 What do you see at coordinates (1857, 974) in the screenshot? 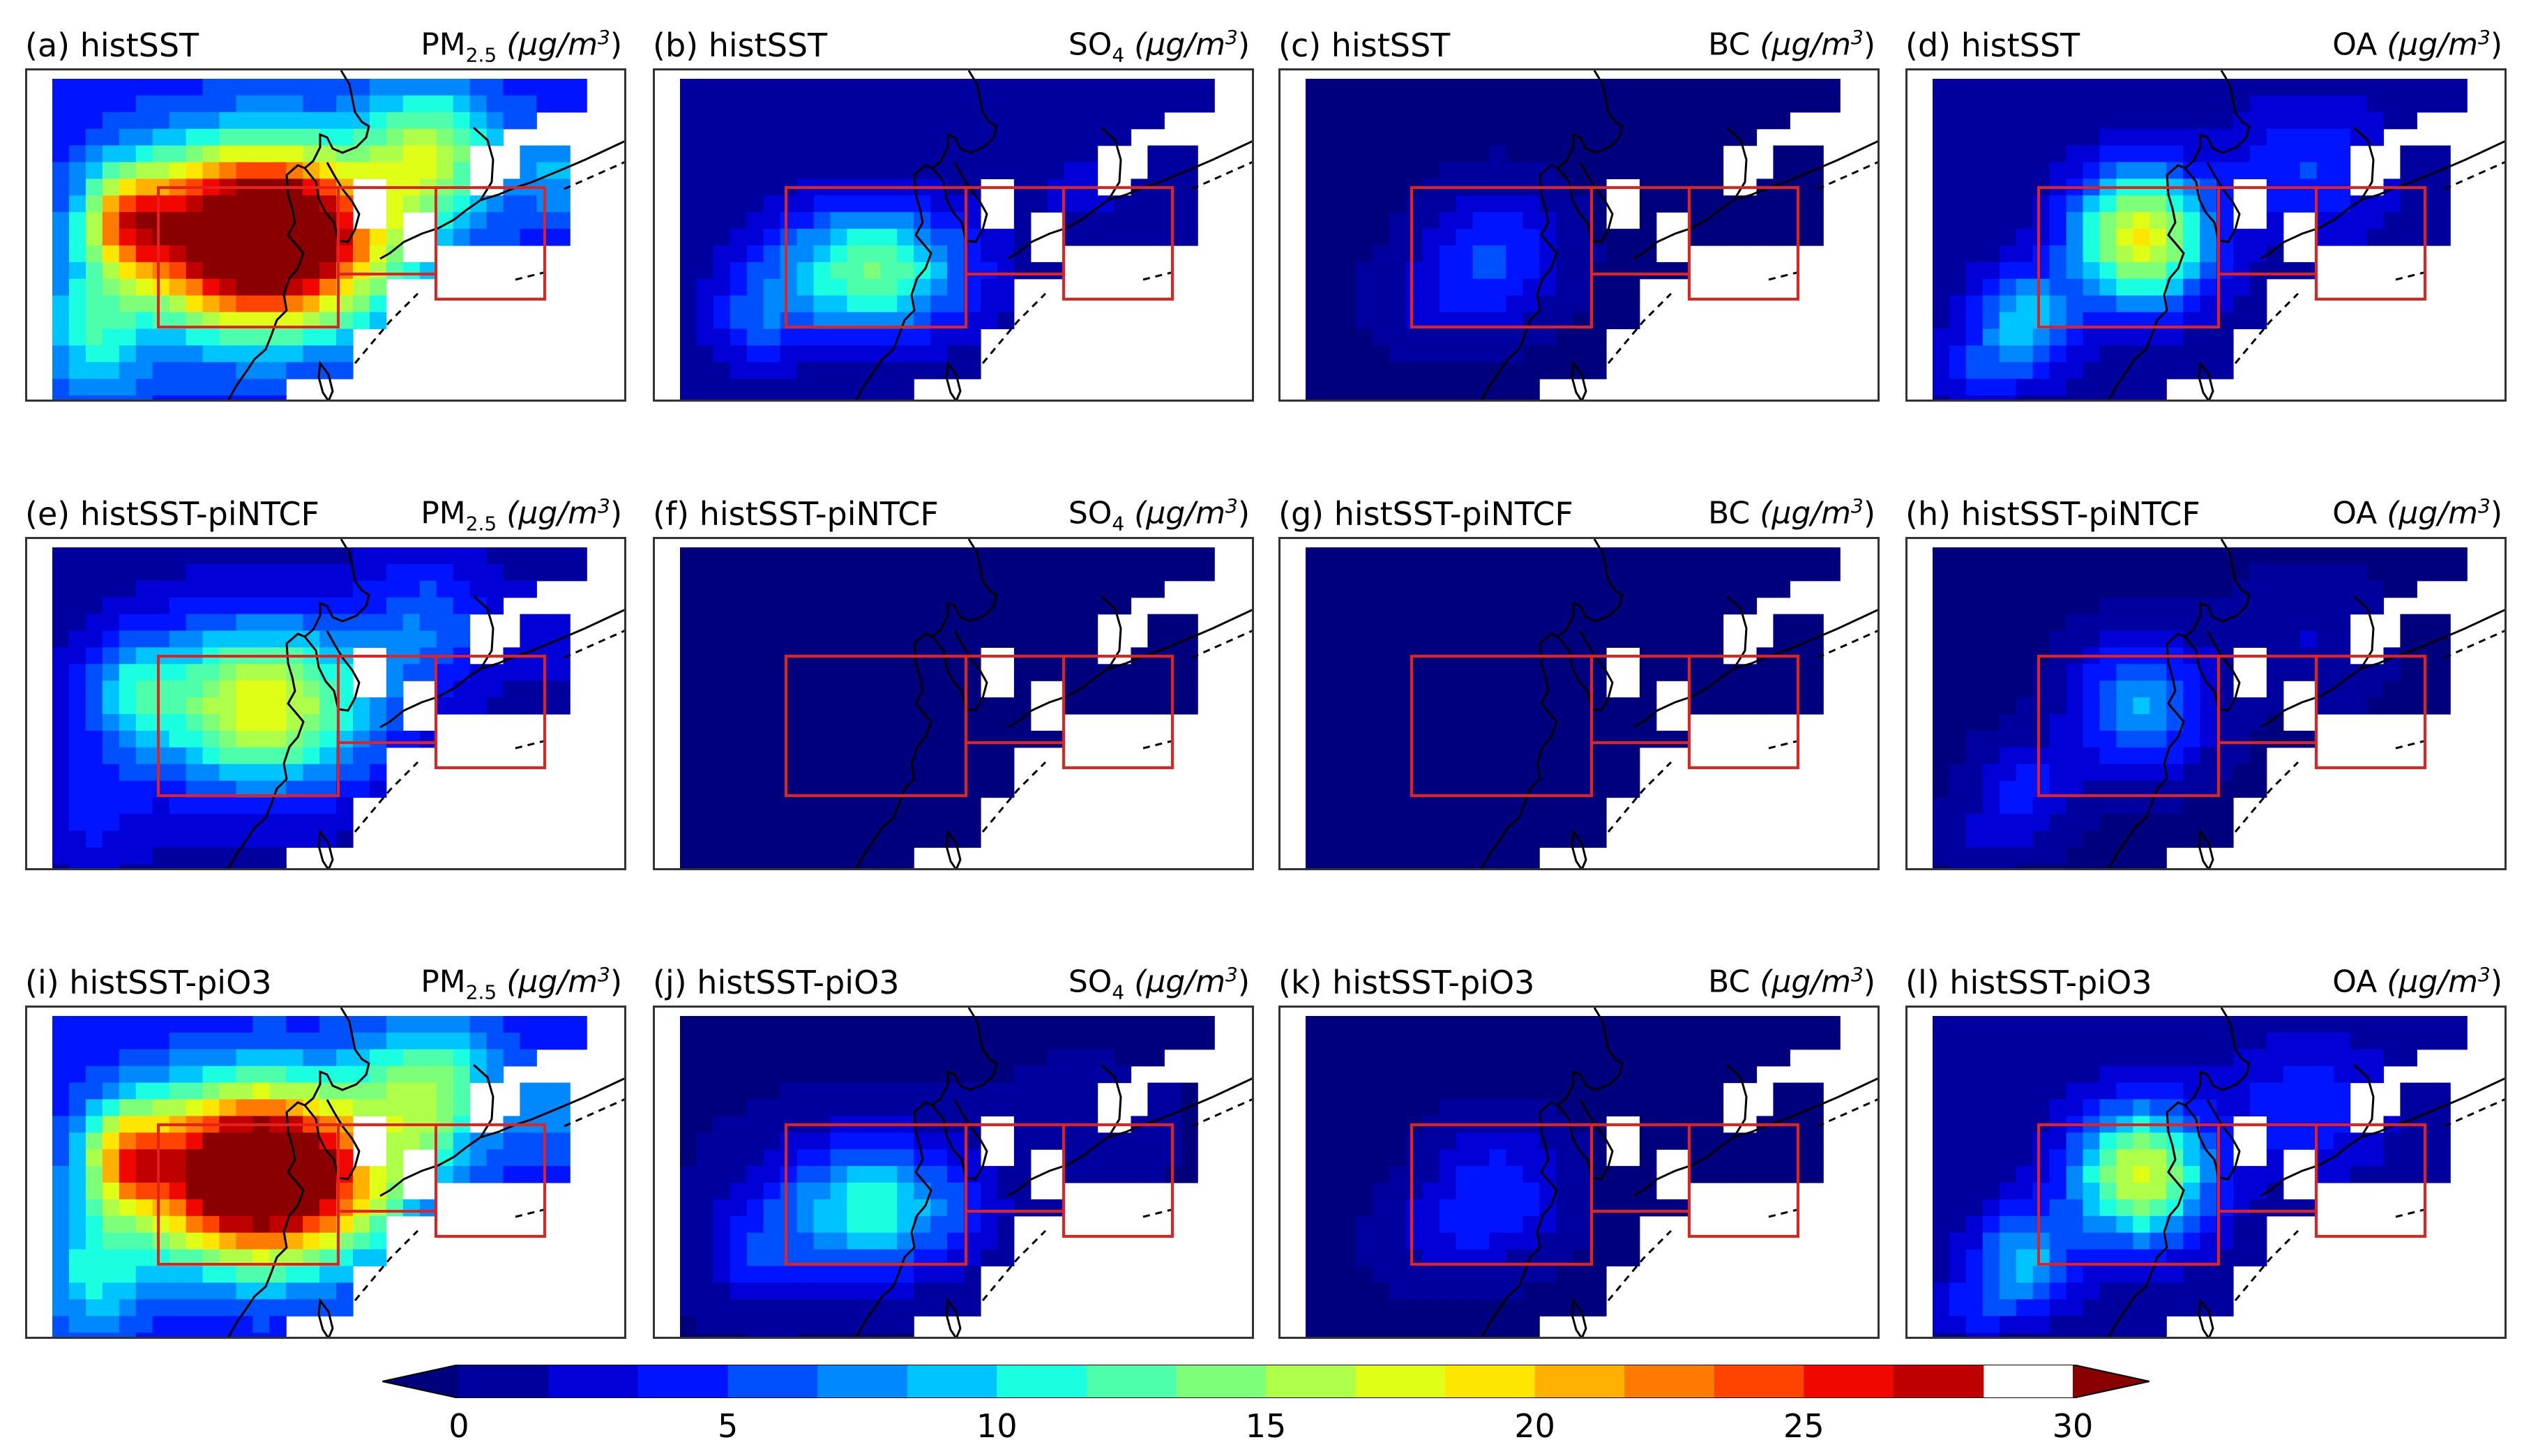
I see `unit-exponent: 3` at bounding box center [1857, 974].